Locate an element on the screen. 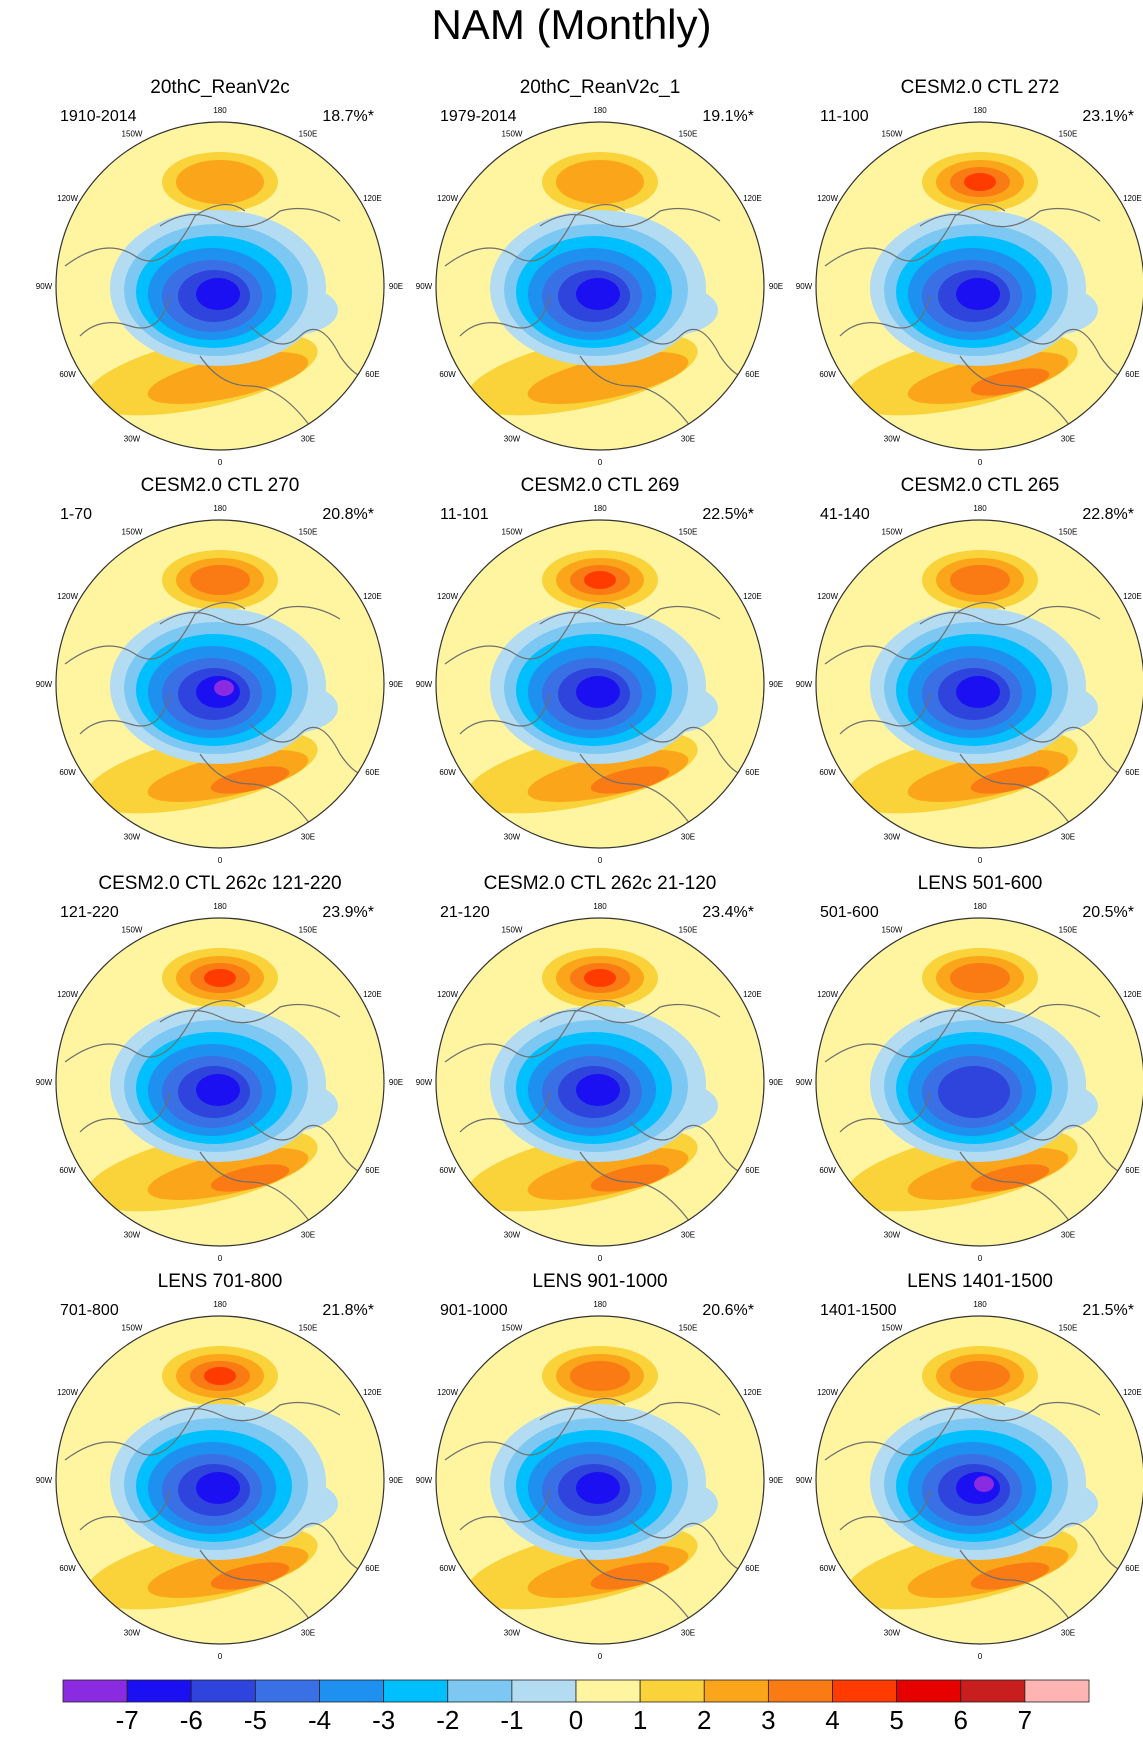  panel-period: 1401-1500 is located at coordinates (858, 1310).